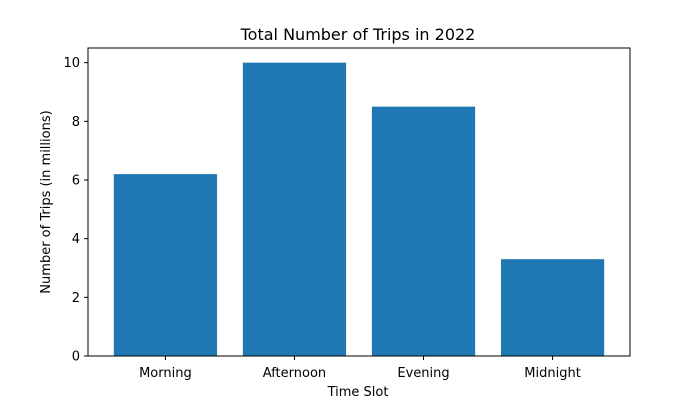 The width and height of the screenshot is (700, 400). What do you see at coordinates (75, 210) in the screenshot?
I see `y-axis-ticks: 0 2 4 6 8 10` at bounding box center [75, 210].